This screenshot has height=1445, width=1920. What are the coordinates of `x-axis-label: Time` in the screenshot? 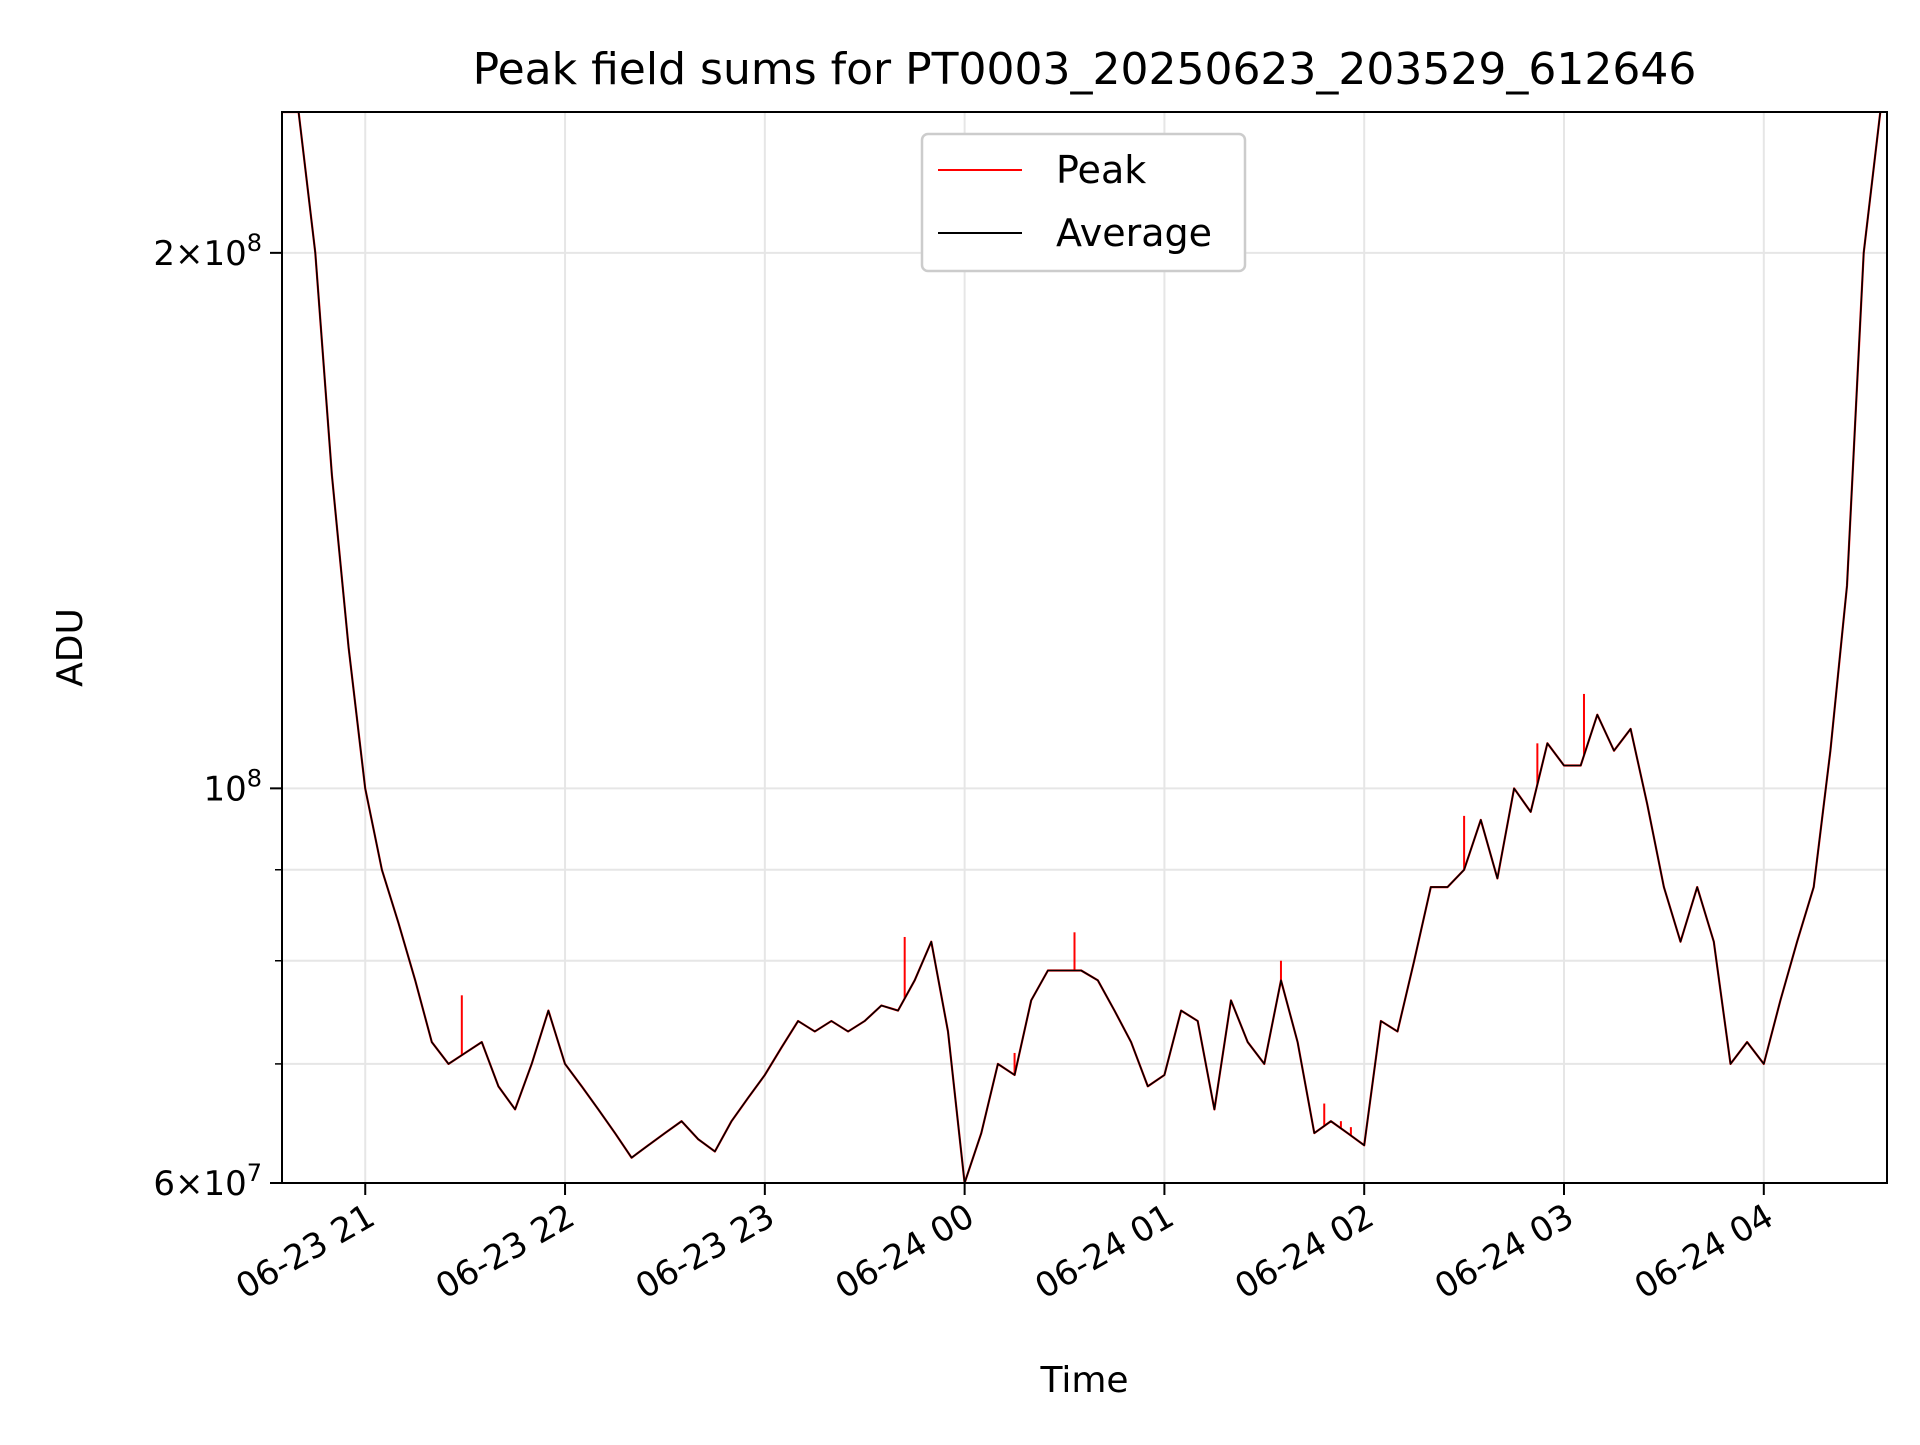 It's located at (1083, 1380).